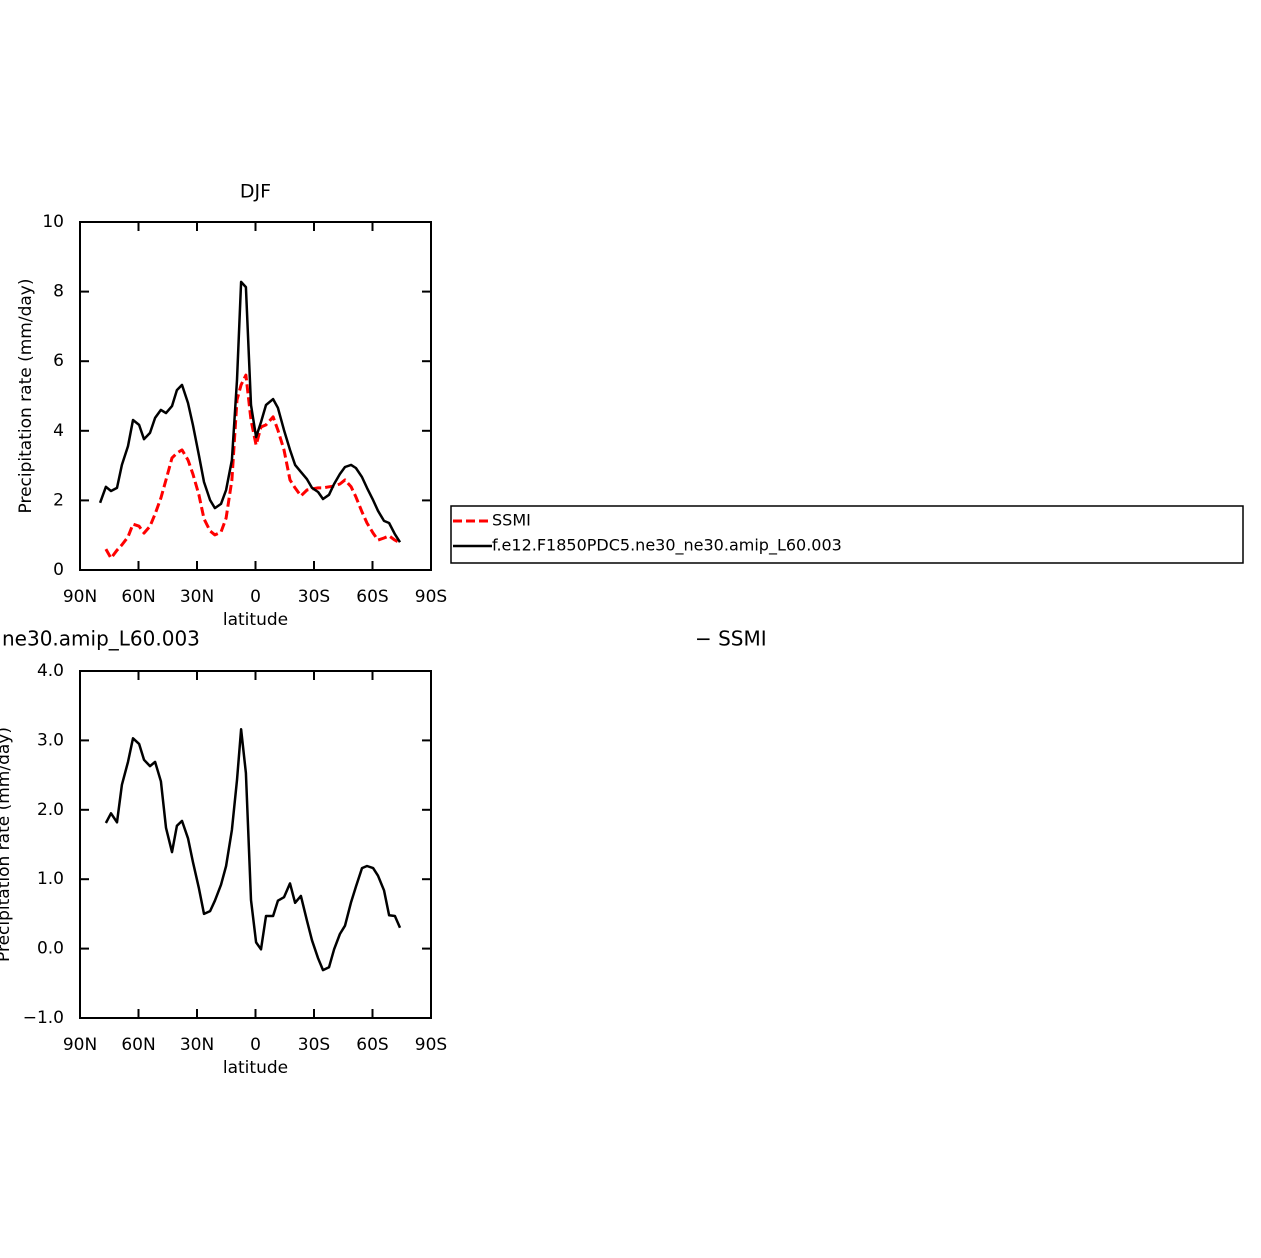 The width and height of the screenshot is (1261, 1258). What do you see at coordinates (731, 639) in the screenshot?
I see `chart-title-right: − SSMI` at bounding box center [731, 639].